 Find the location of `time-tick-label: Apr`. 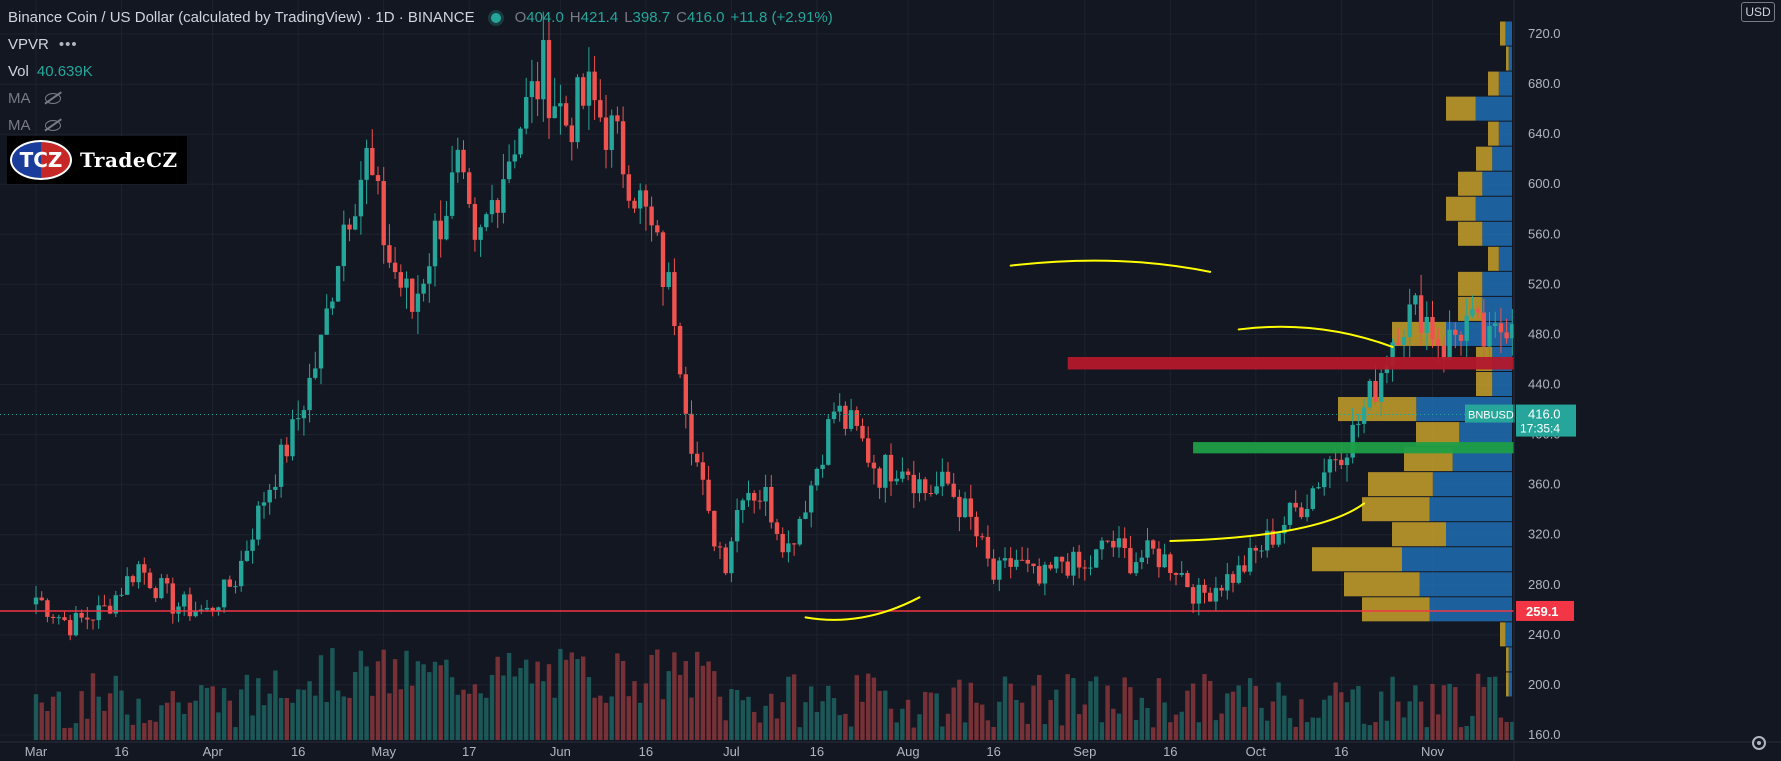

time-tick-label: Apr is located at coordinates (213, 751).